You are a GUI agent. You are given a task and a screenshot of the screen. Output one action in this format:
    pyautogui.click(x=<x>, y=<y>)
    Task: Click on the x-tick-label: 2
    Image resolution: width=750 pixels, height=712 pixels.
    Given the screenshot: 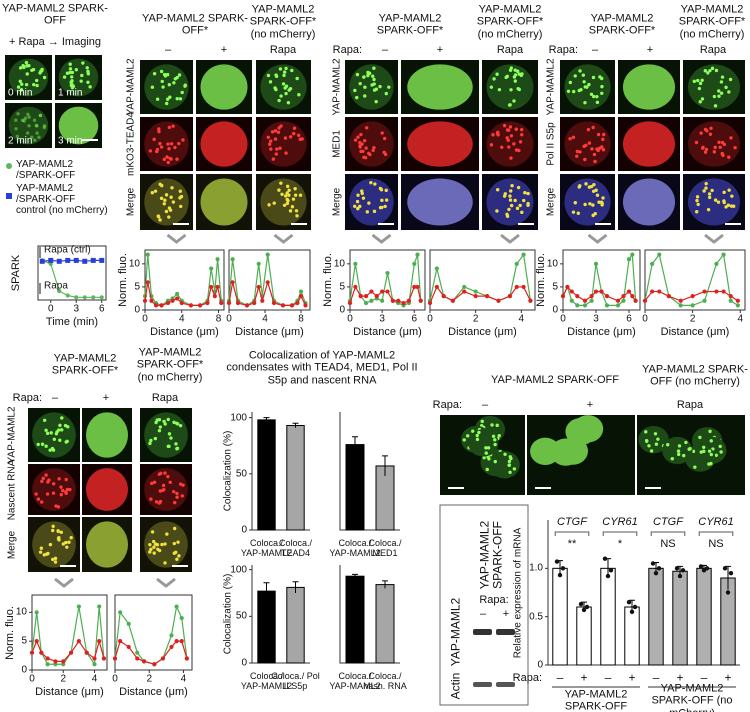 What is the action you would take?
    pyautogui.click(x=149, y=679)
    